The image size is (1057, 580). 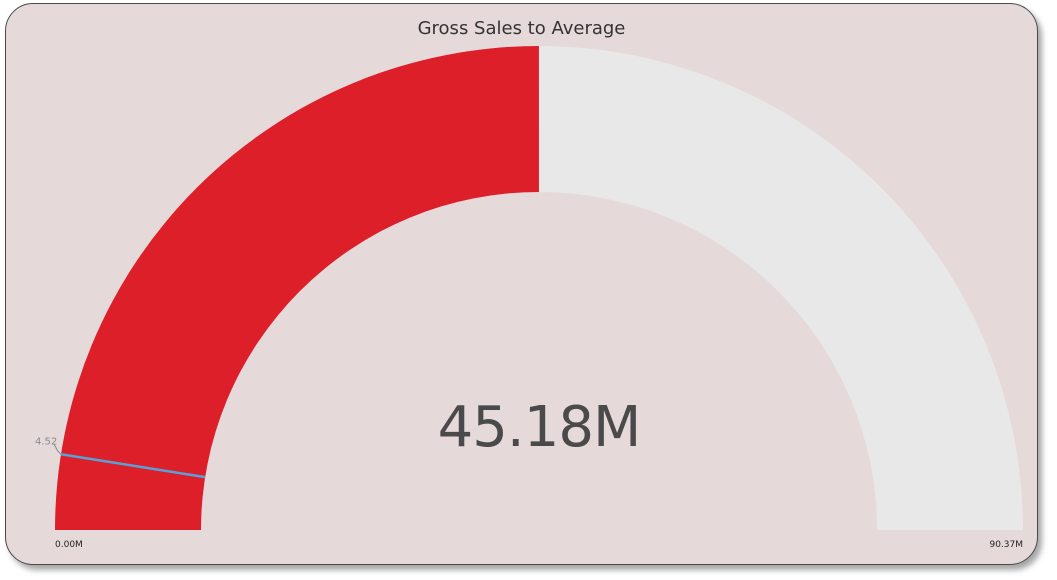 I want to click on gauge-value: 45.18M, so click(x=539, y=427).